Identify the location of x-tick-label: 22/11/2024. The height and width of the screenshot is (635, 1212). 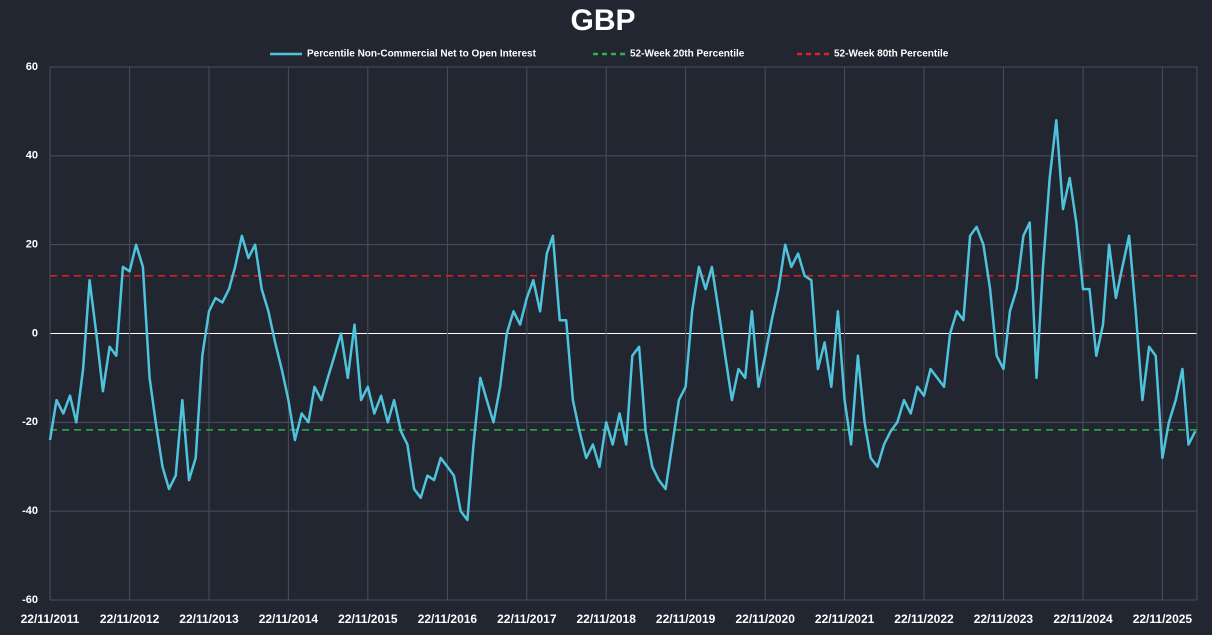
(1083, 619).